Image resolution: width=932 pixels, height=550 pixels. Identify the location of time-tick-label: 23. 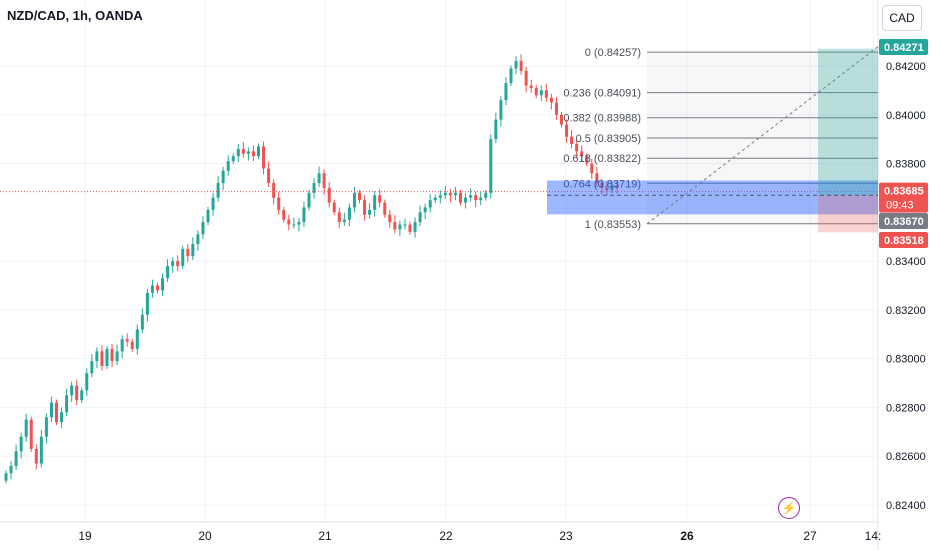
(566, 536).